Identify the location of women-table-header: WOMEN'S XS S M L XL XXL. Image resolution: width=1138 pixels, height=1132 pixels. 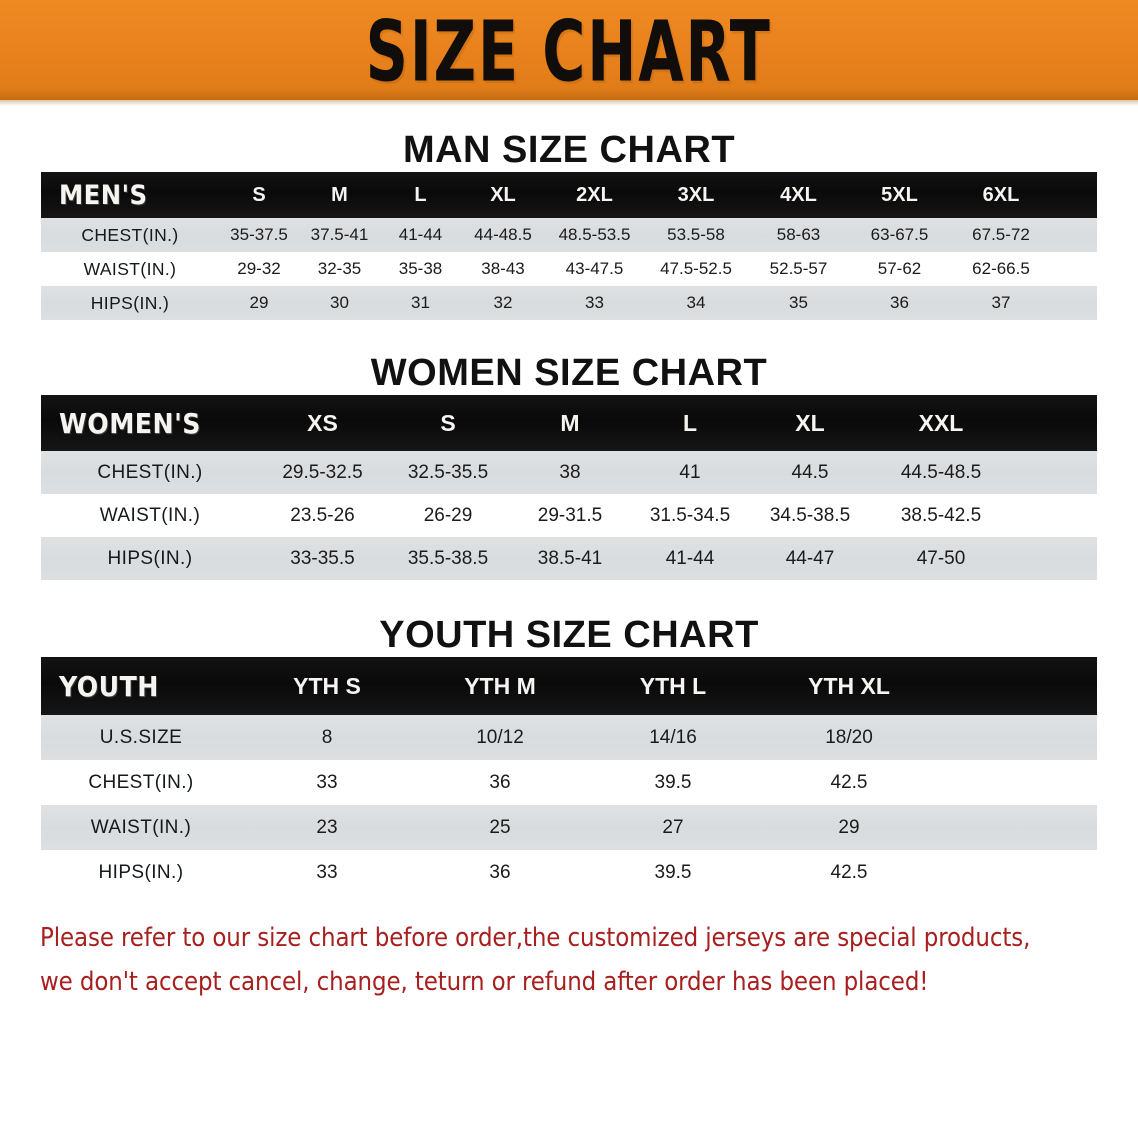
(569, 423).